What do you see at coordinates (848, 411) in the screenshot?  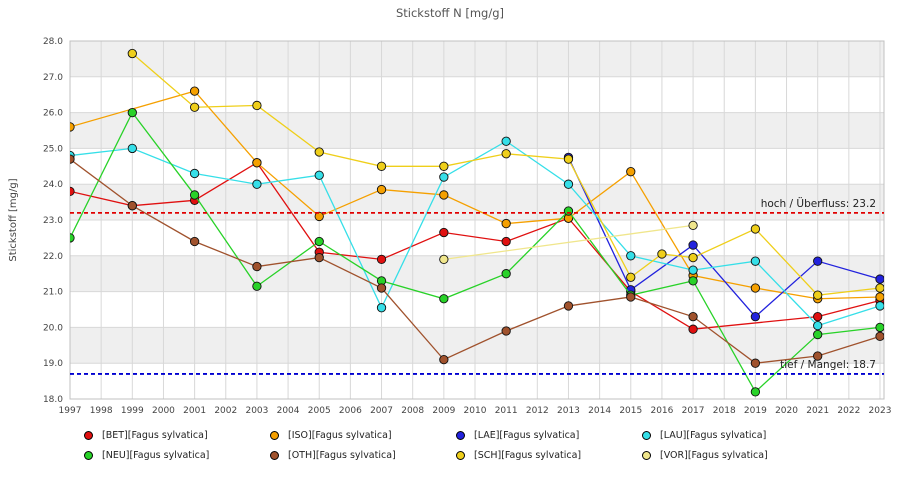 I see `x-tick-label: 2022` at bounding box center [848, 411].